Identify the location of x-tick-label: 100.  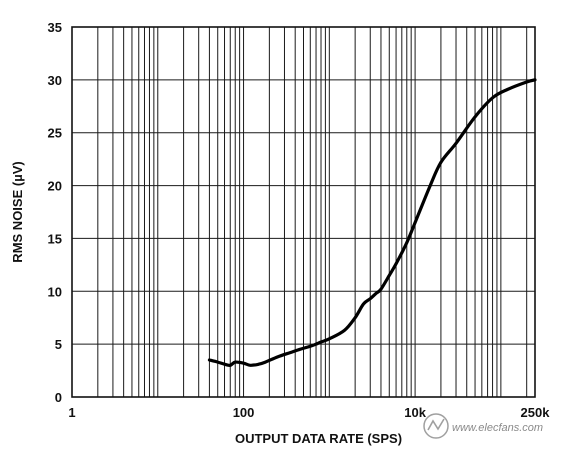
(244, 412).